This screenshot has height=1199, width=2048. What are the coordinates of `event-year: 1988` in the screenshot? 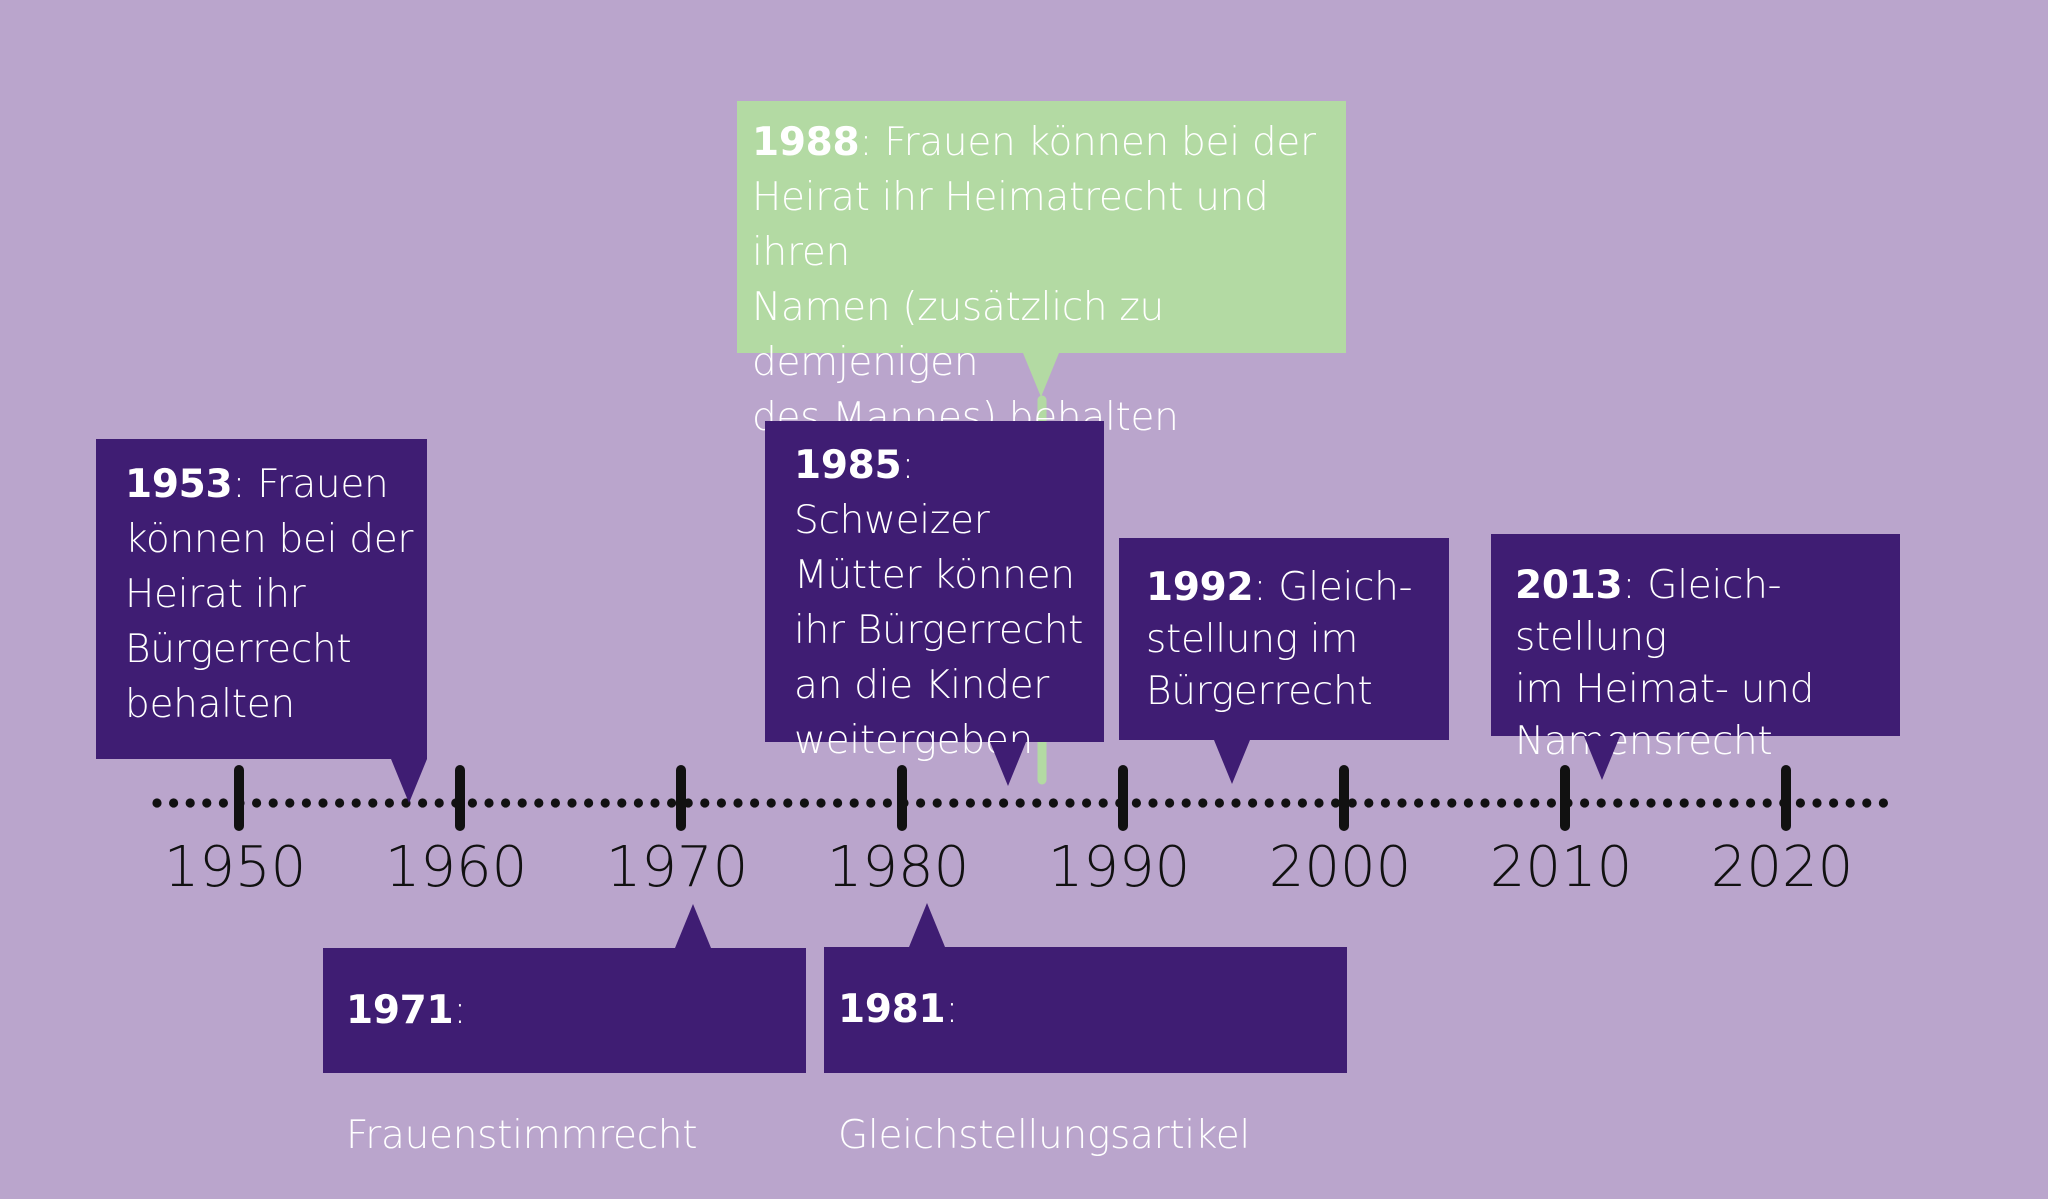 It's located at (806, 142).